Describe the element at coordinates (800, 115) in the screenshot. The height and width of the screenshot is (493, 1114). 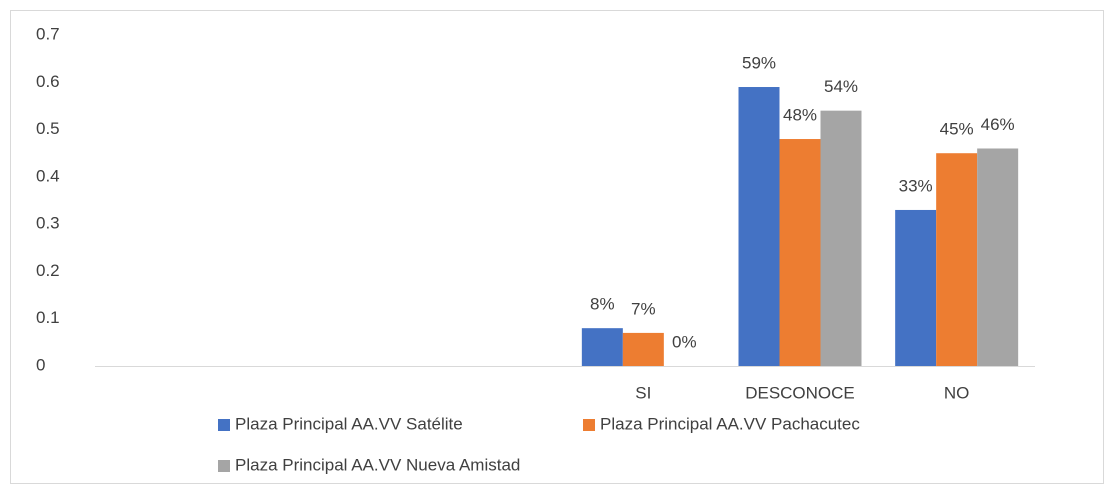
I see `value-label: 48%` at that location.